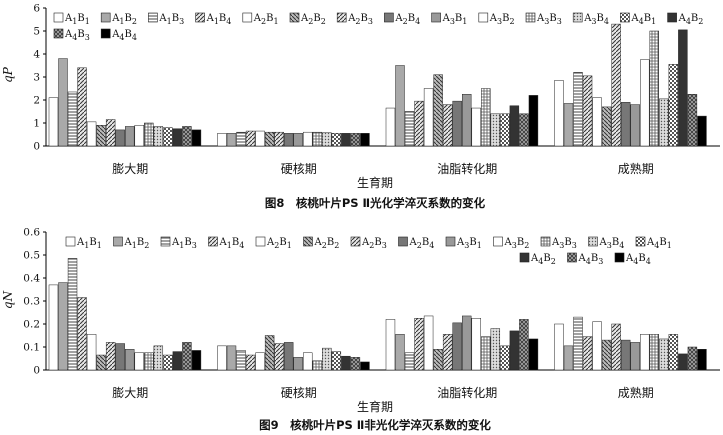 The width and height of the screenshot is (723, 435). I want to click on x-axis-label: 生育期, so click(375, 182).